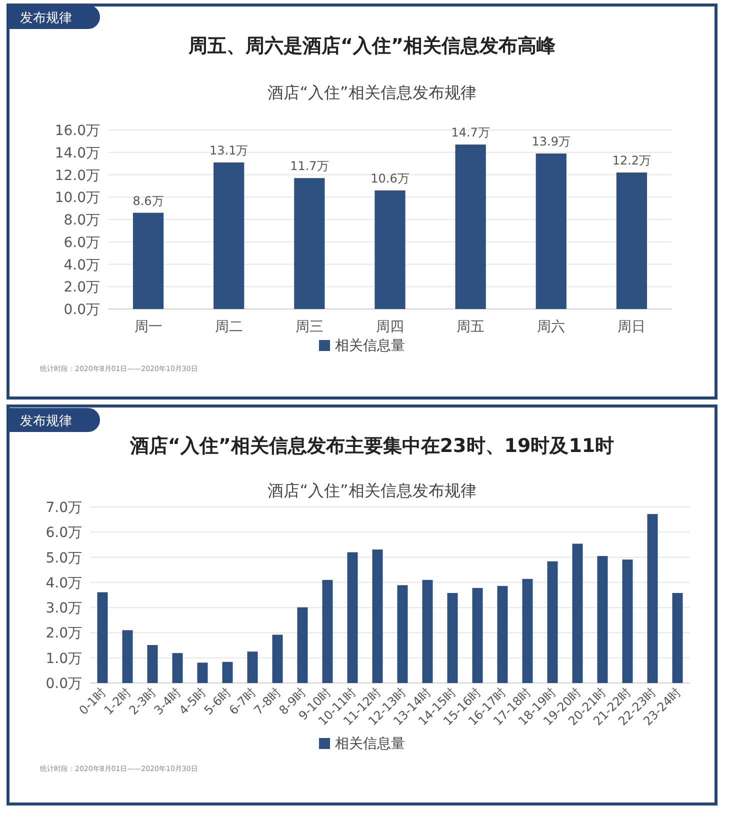 Image resolution: width=744 pixels, height=813 pixels. I want to click on data-label: 13.9万, so click(551, 141).